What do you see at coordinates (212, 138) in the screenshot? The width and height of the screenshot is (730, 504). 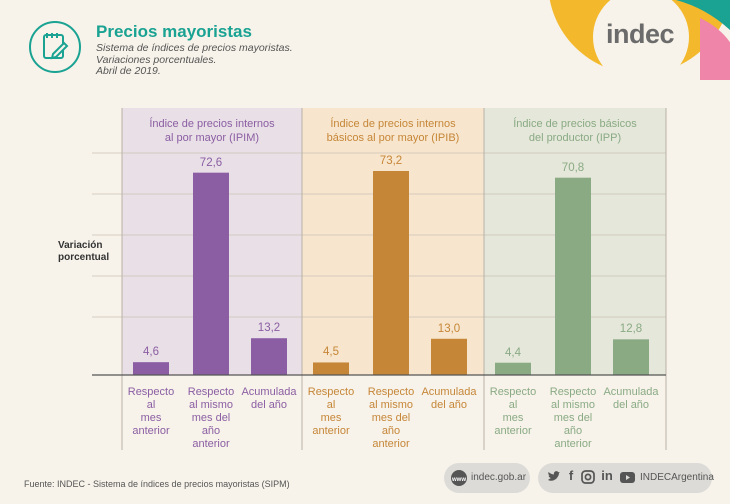 I see `panel-title-line: al por mayor (IPIM)` at bounding box center [212, 138].